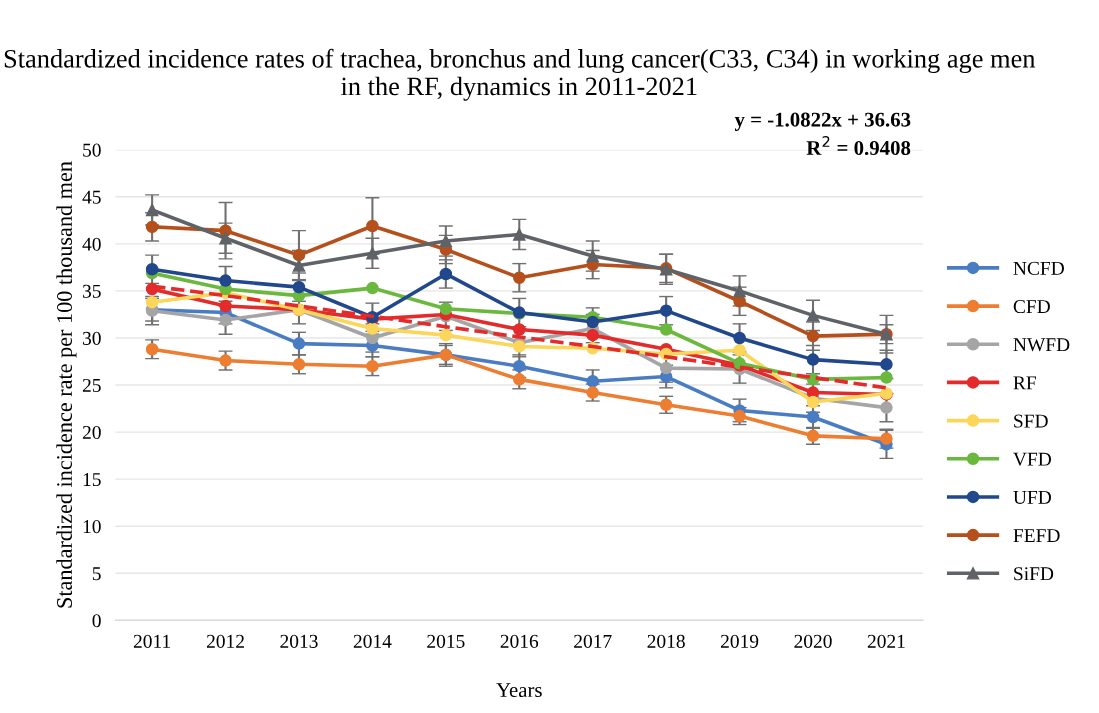  I want to click on y-tick-label: 10, so click(92, 527).